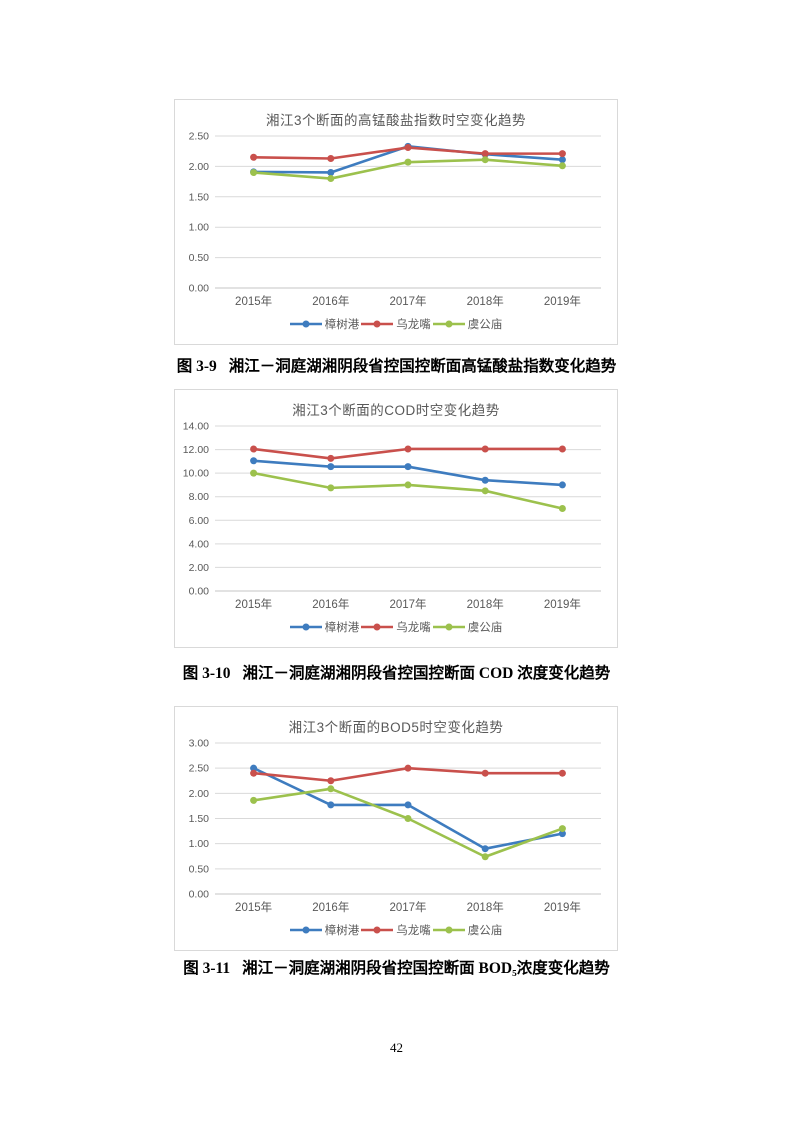  Describe the element at coordinates (196, 474) in the screenshot. I see `y-tick-label: 10.00` at that location.